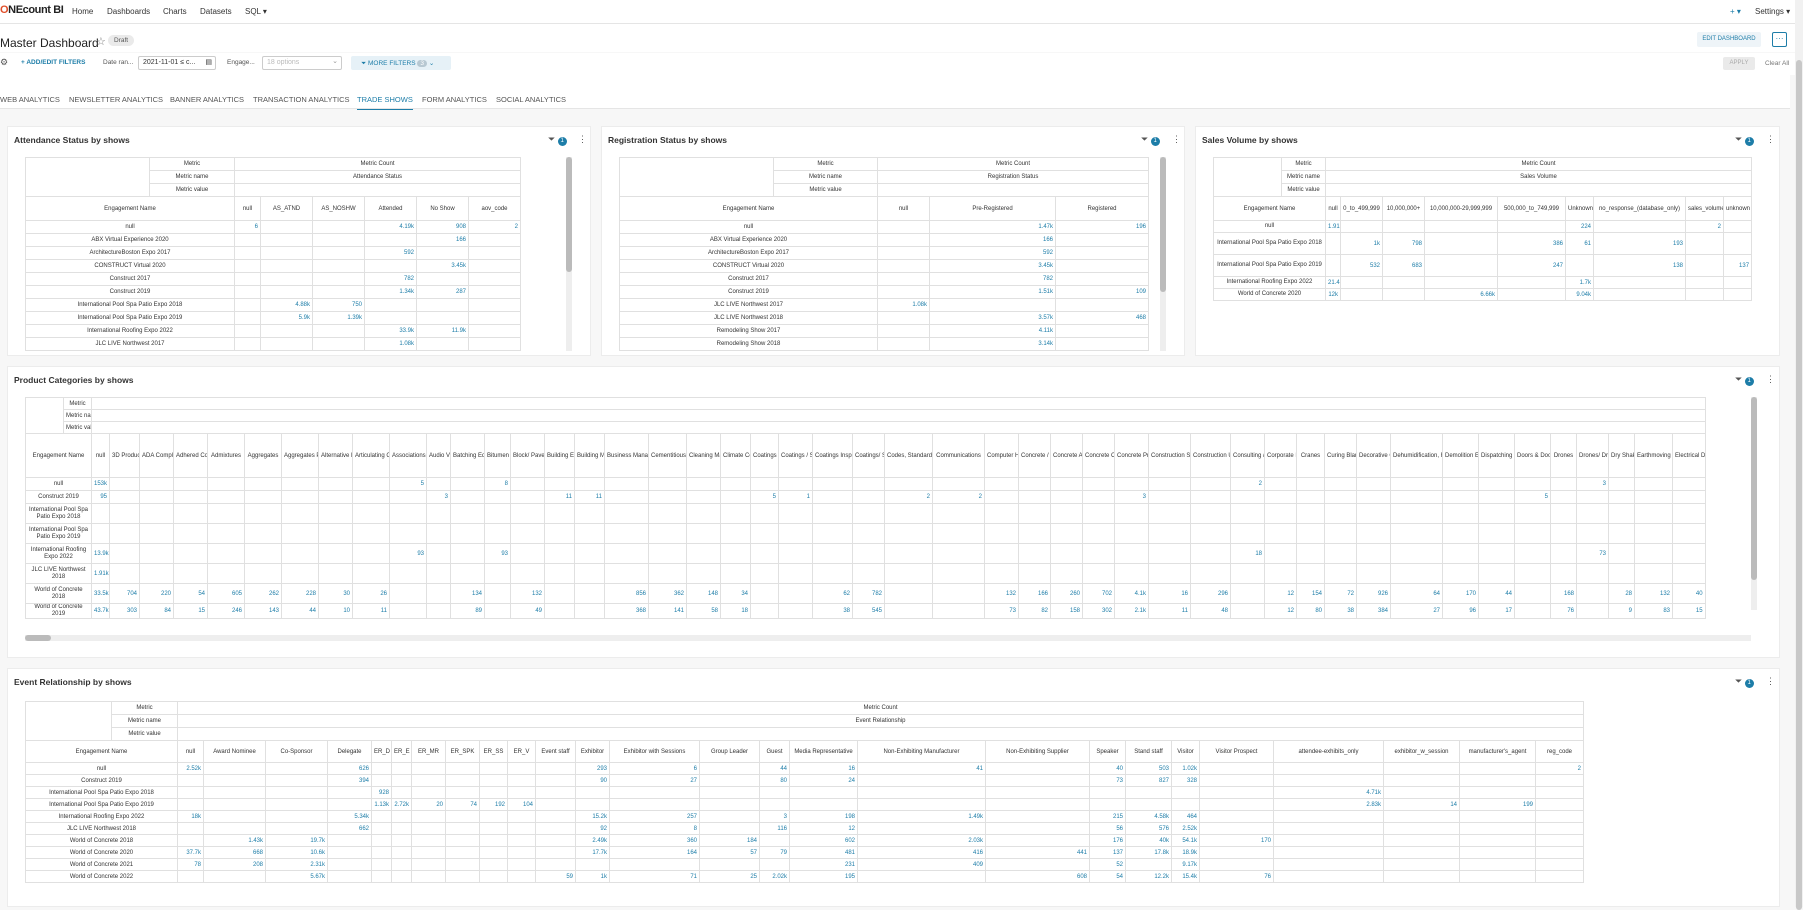 This screenshot has height=910, width=1803. What do you see at coordinates (4, 62) in the screenshot?
I see `filter-settings-icon: ⚙` at bounding box center [4, 62].